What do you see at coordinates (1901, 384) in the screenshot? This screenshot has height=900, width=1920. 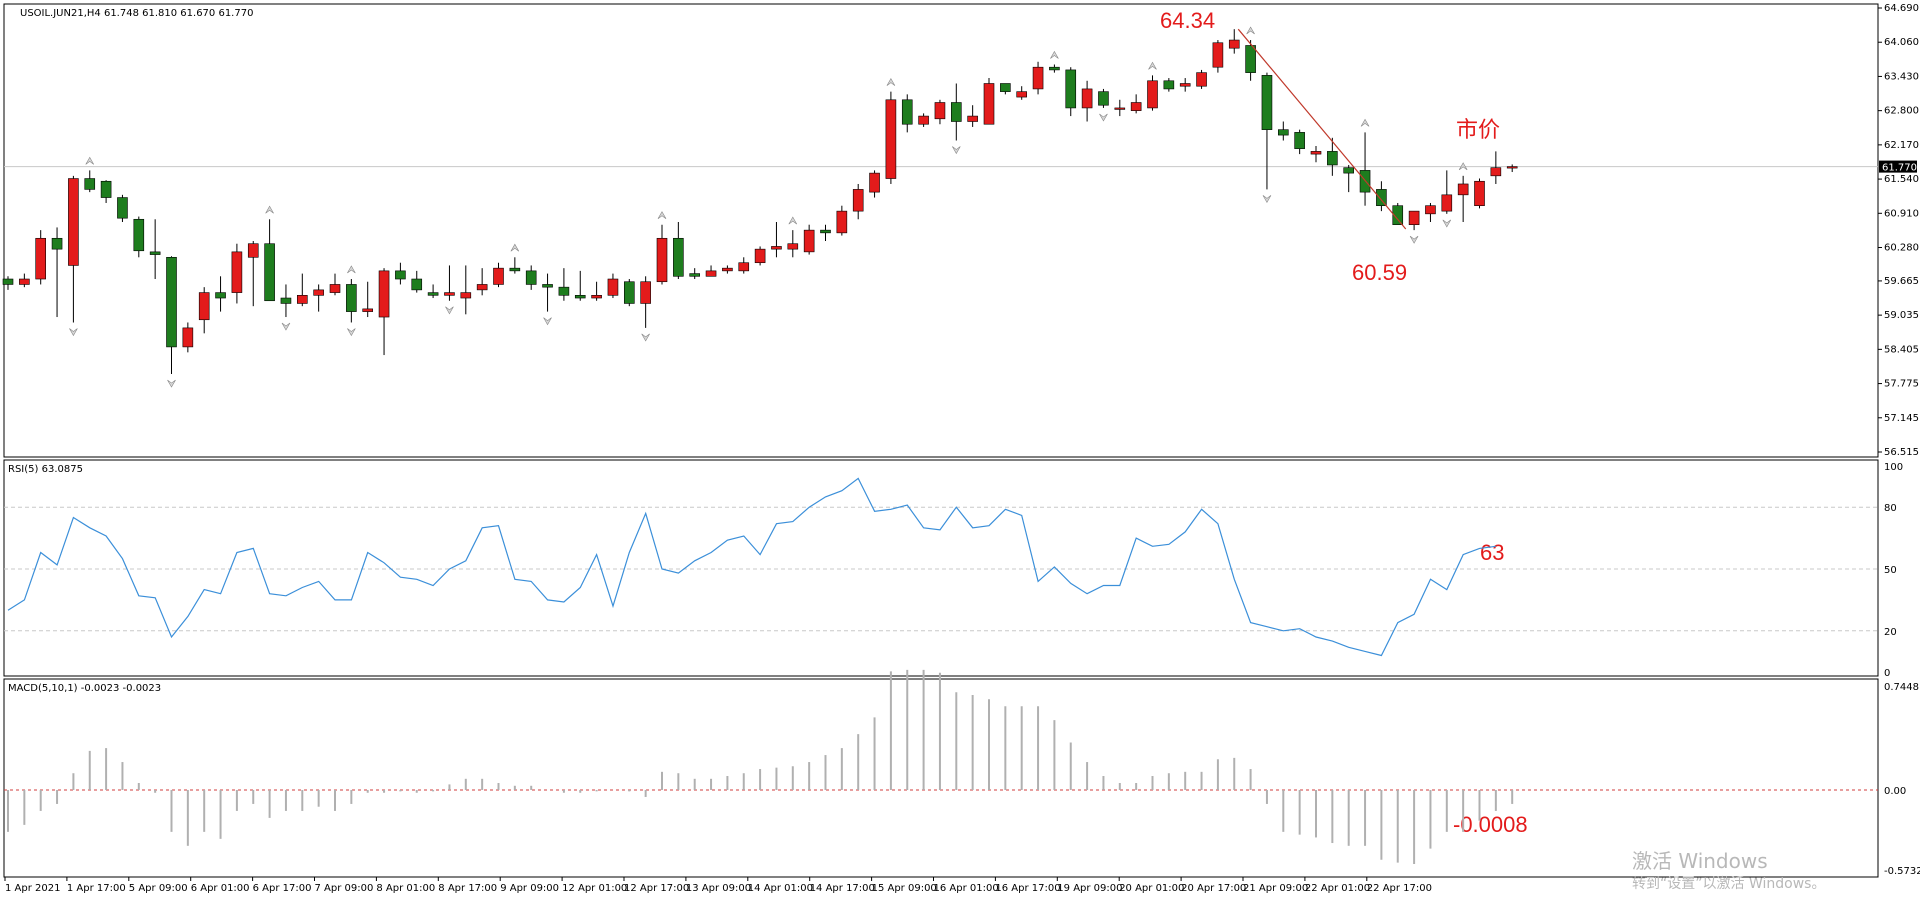 I see `price-tick-label: 57.775` at bounding box center [1901, 384].